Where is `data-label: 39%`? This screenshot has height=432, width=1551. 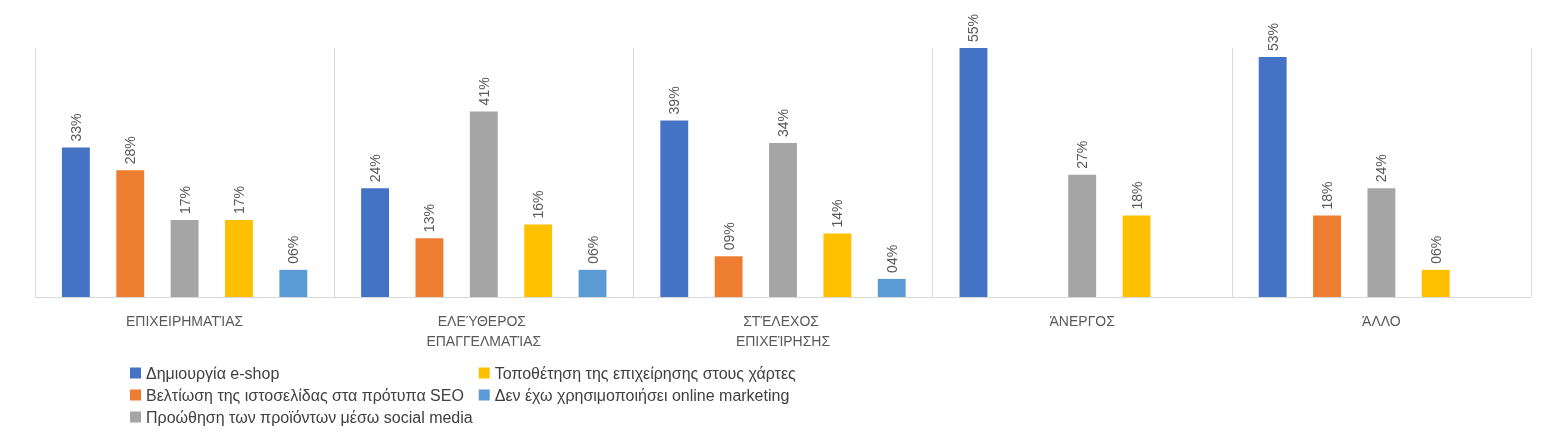
data-label: 39% is located at coordinates (674, 100).